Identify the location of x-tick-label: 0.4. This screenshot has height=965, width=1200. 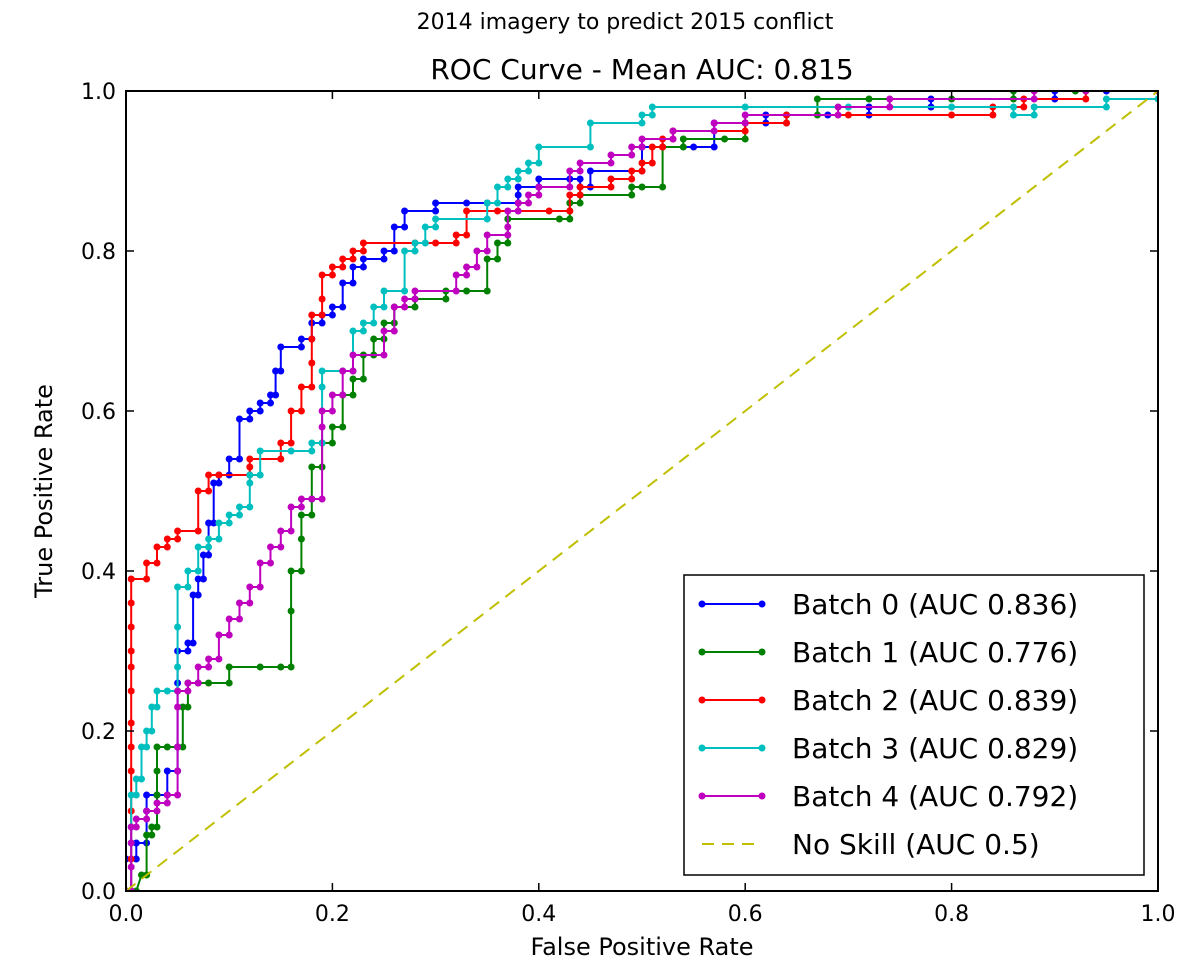
(538, 914).